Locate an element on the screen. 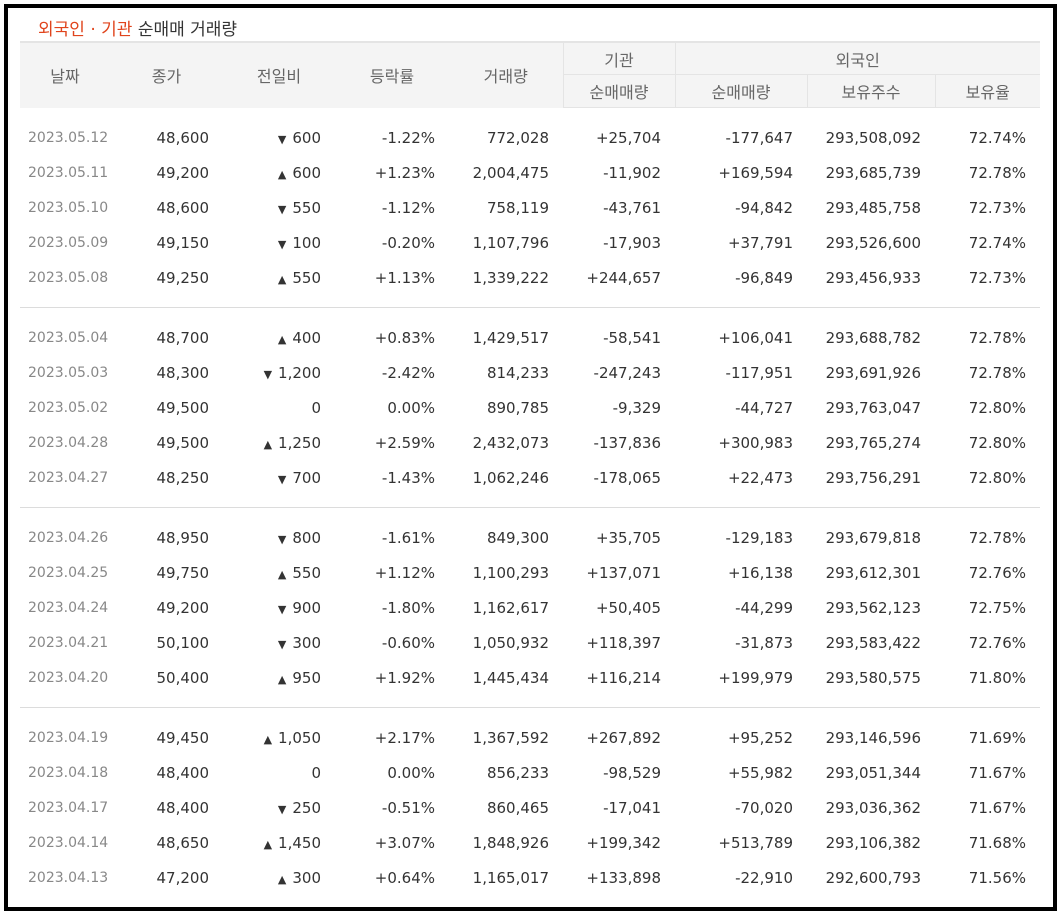  cell-rate: +1.92% is located at coordinates (404, 677).